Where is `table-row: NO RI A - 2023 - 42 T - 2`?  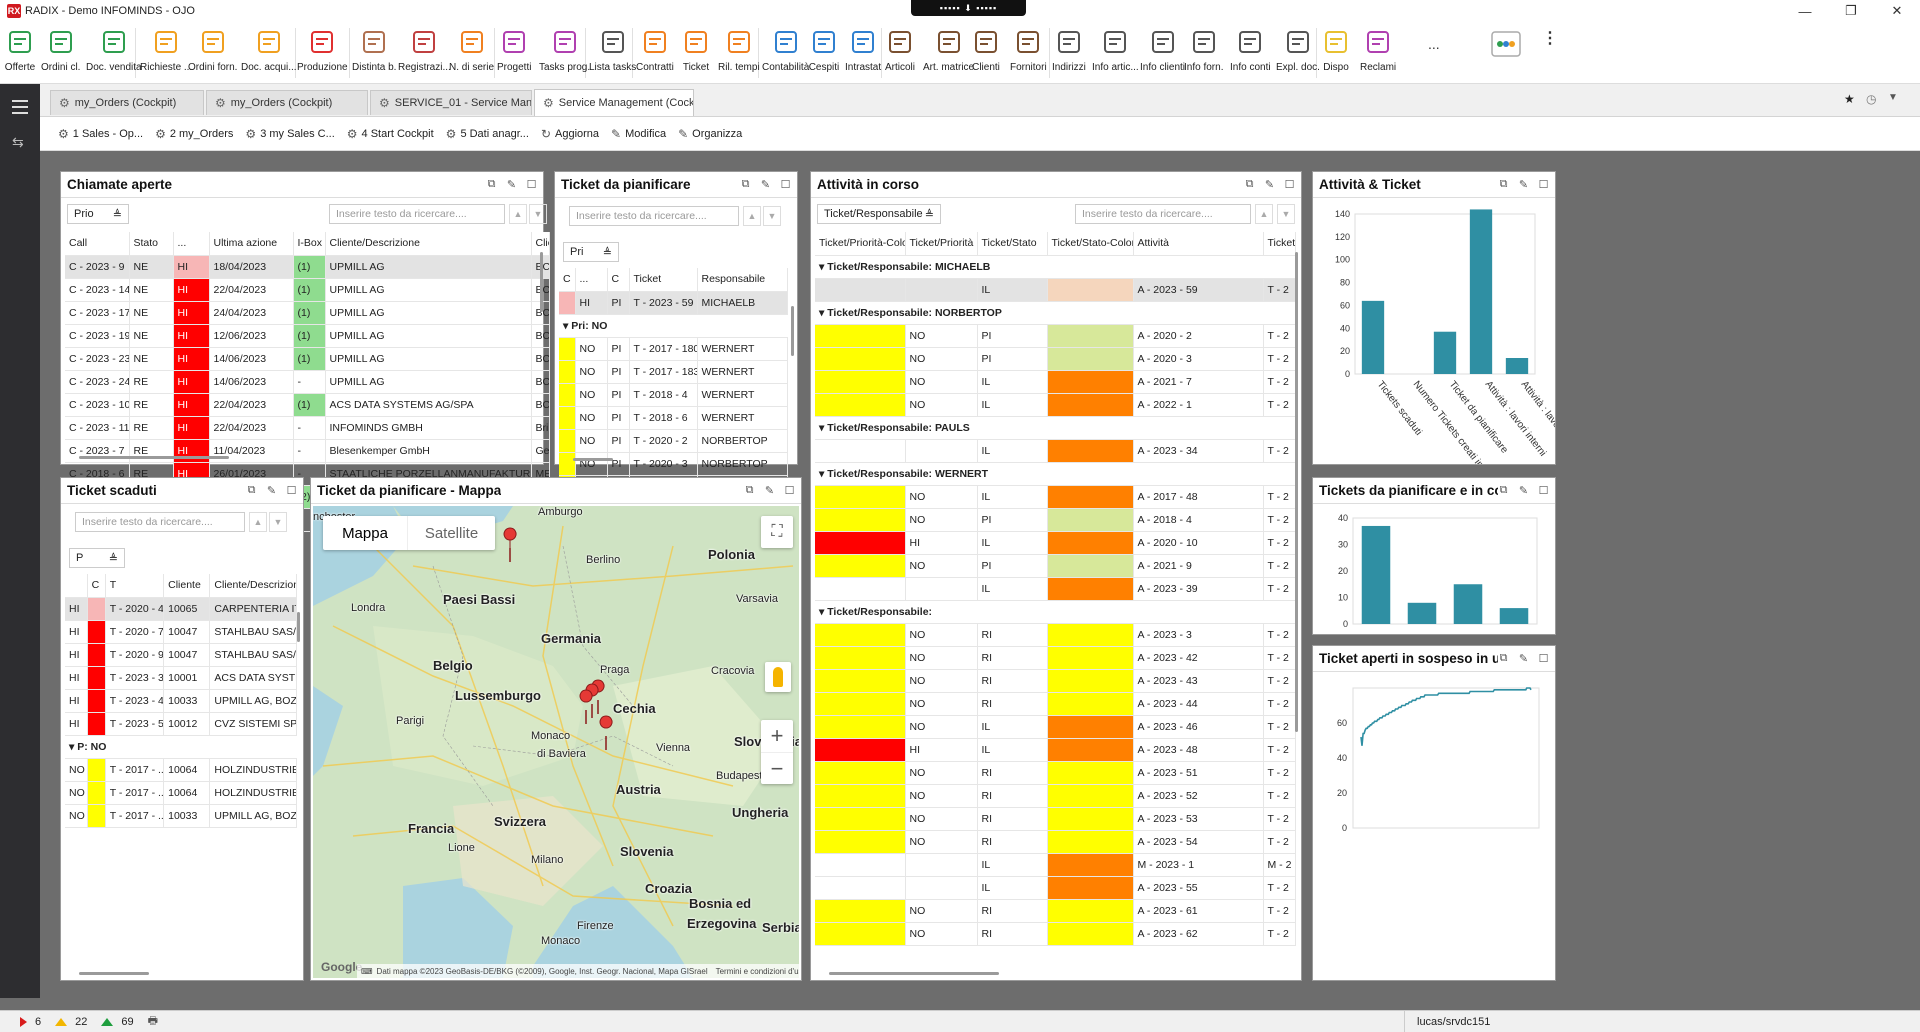 table-row: NO RI A - 2023 - 42 T - 2 is located at coordinates (1055, 658).